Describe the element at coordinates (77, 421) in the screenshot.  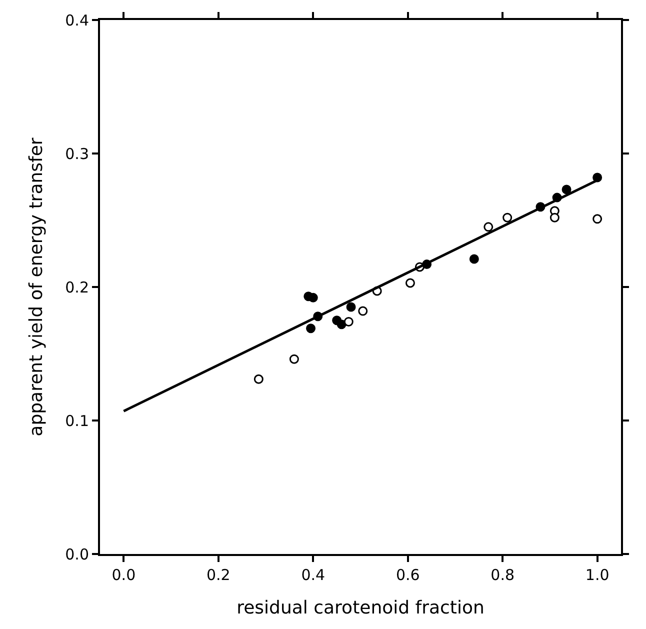
I see `y-tick-label: 0.1` at that location.